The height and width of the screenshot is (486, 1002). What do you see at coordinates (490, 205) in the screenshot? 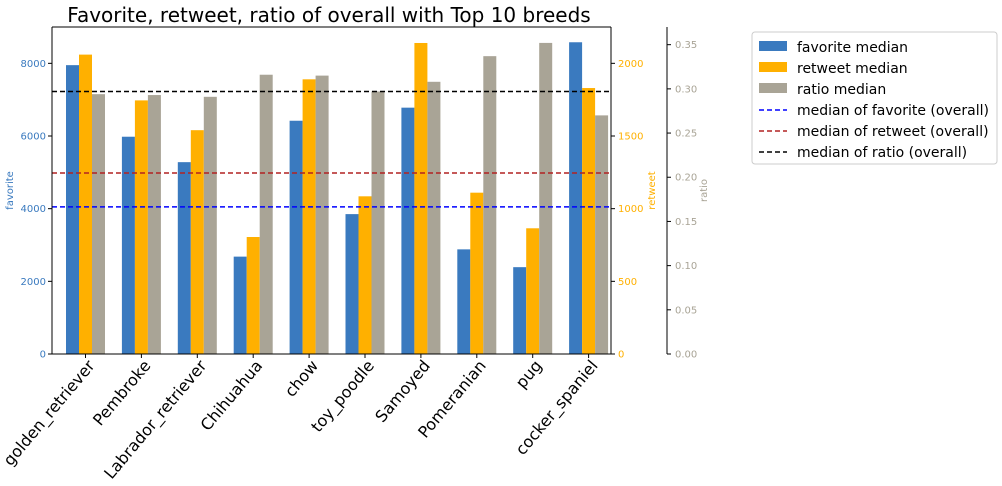
I see `bar-ratio-pomeranian` at bounding box center [490, 205].